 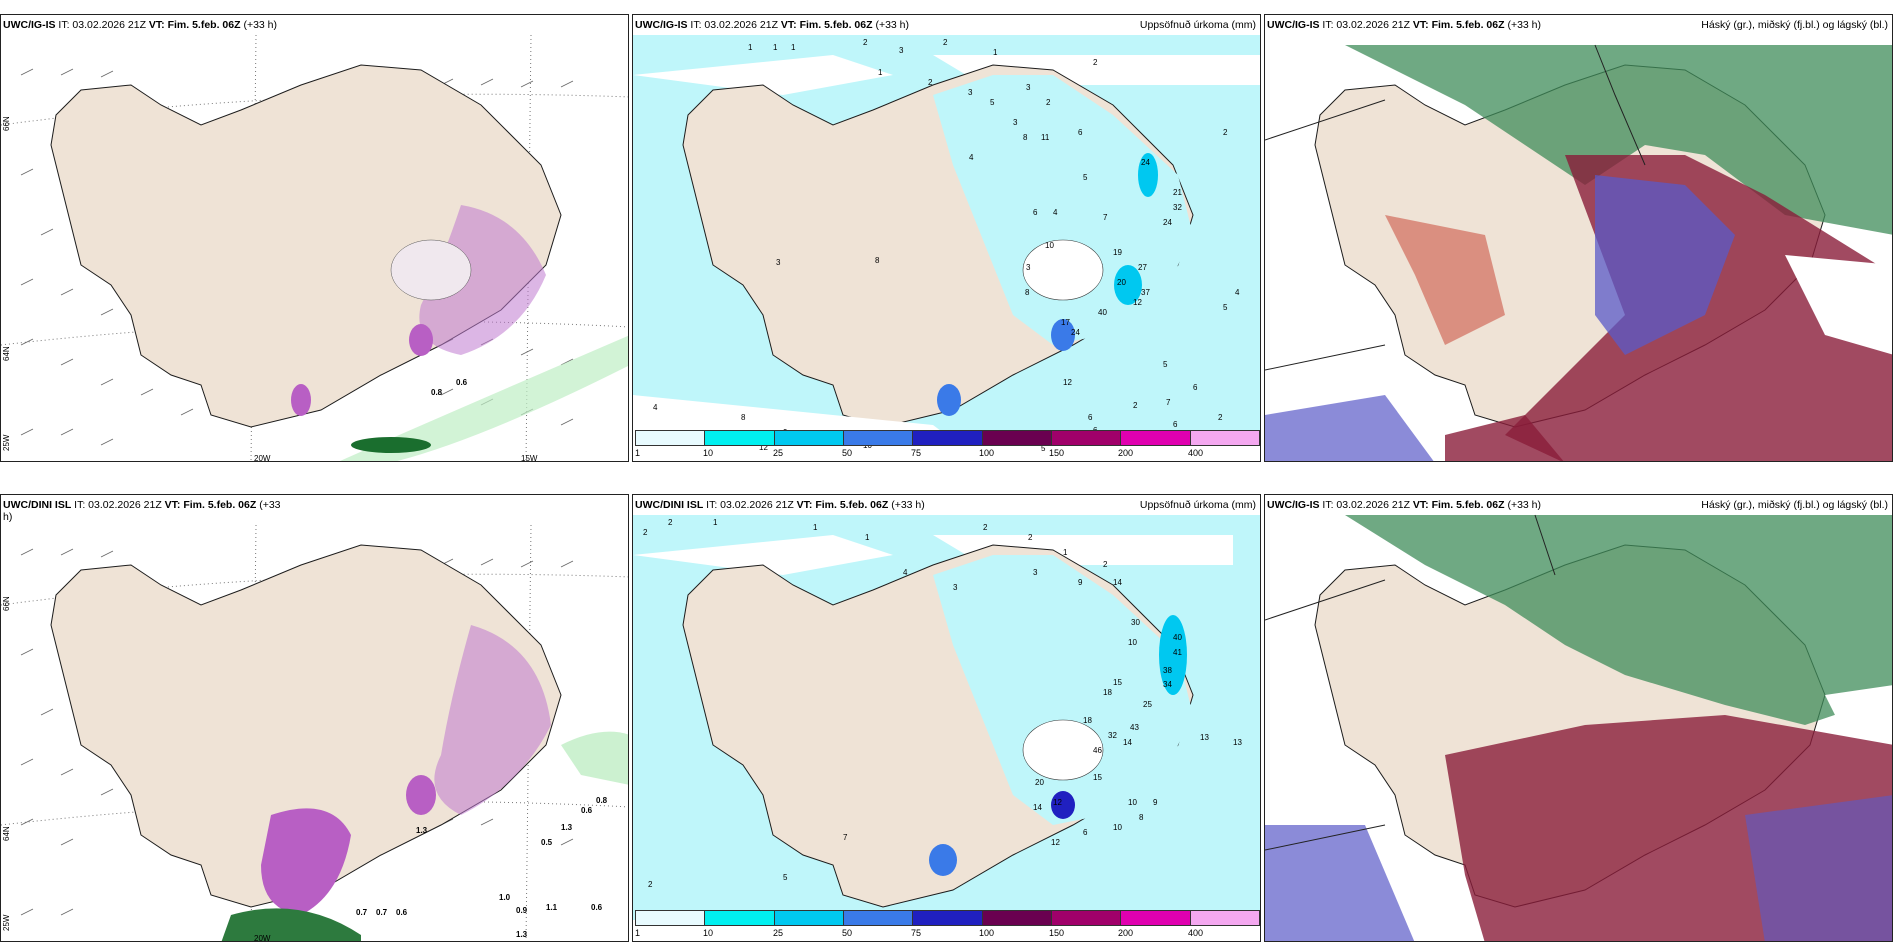 I want to click on svg-text: 9, so click(x=1155, y=802).